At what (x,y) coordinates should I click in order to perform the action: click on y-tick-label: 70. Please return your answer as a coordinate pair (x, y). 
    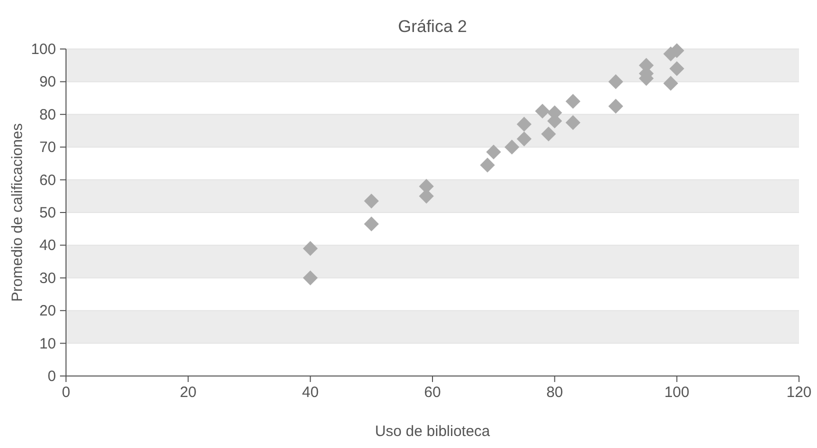
    Looking at the image, I should click on (47, 147).